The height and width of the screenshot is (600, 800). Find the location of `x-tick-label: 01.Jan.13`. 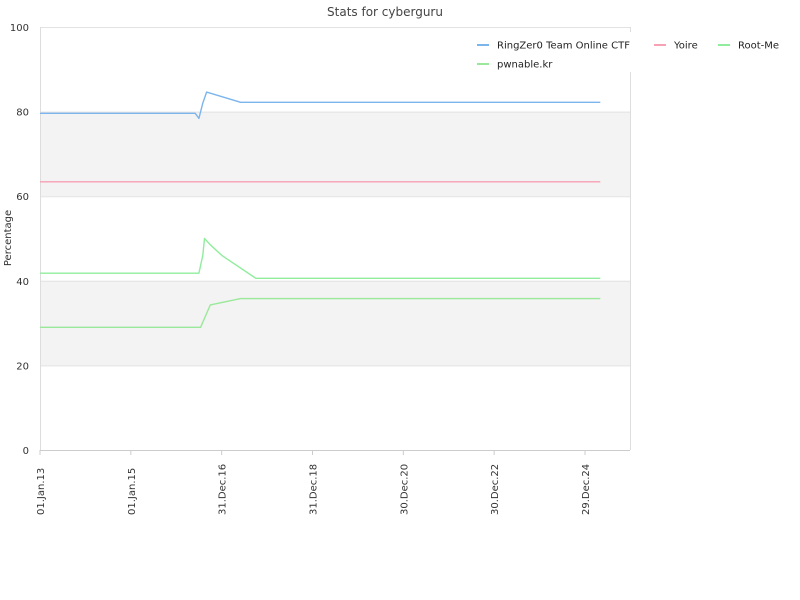

x-tick-label: 01.Jan.13 is located at coordinates (41, 491).